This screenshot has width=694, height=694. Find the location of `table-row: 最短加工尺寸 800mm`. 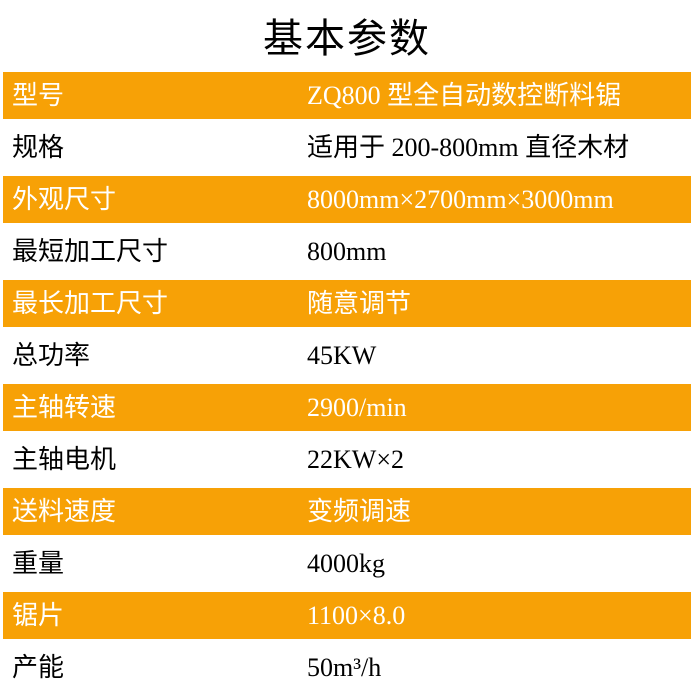

table-row: 最短加工尺寸 800mm is located at coordinates (347, 252).